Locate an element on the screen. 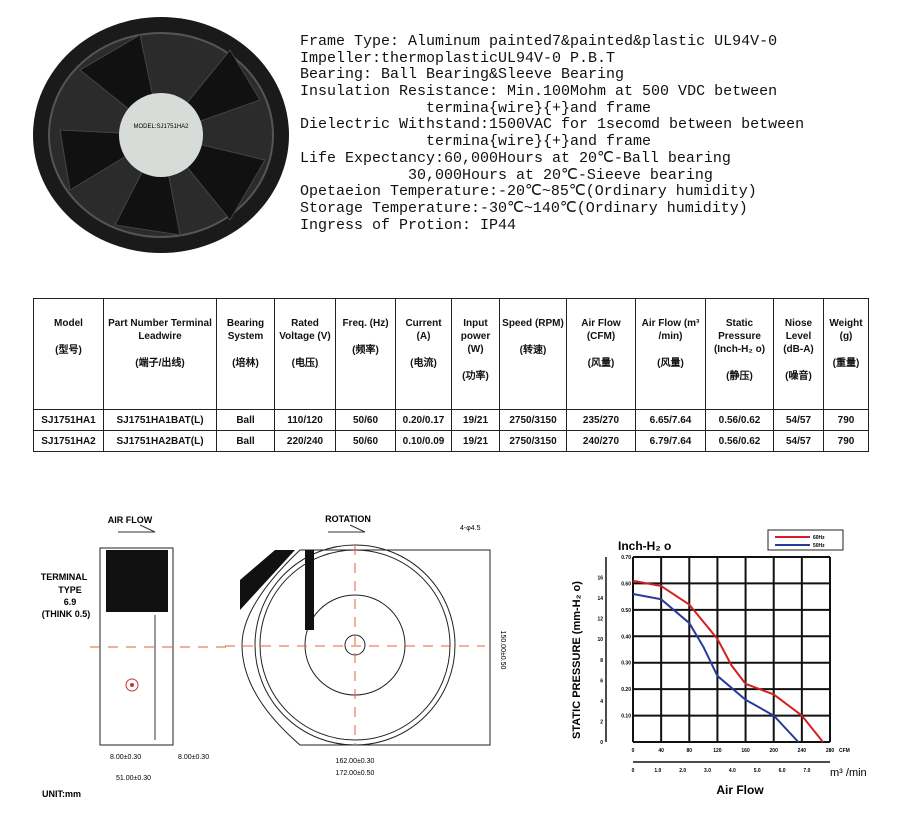  header-en: Air Flow (m³ /min) is located at coordinates (670, 330).